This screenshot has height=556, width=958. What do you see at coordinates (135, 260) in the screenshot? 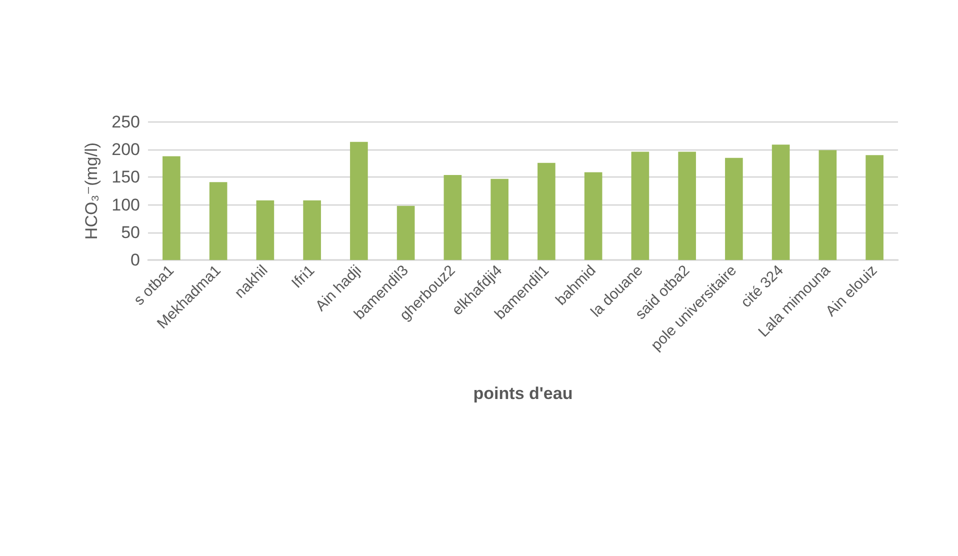
I see `y-tick-label: 0` at bounding box center [135, 260].